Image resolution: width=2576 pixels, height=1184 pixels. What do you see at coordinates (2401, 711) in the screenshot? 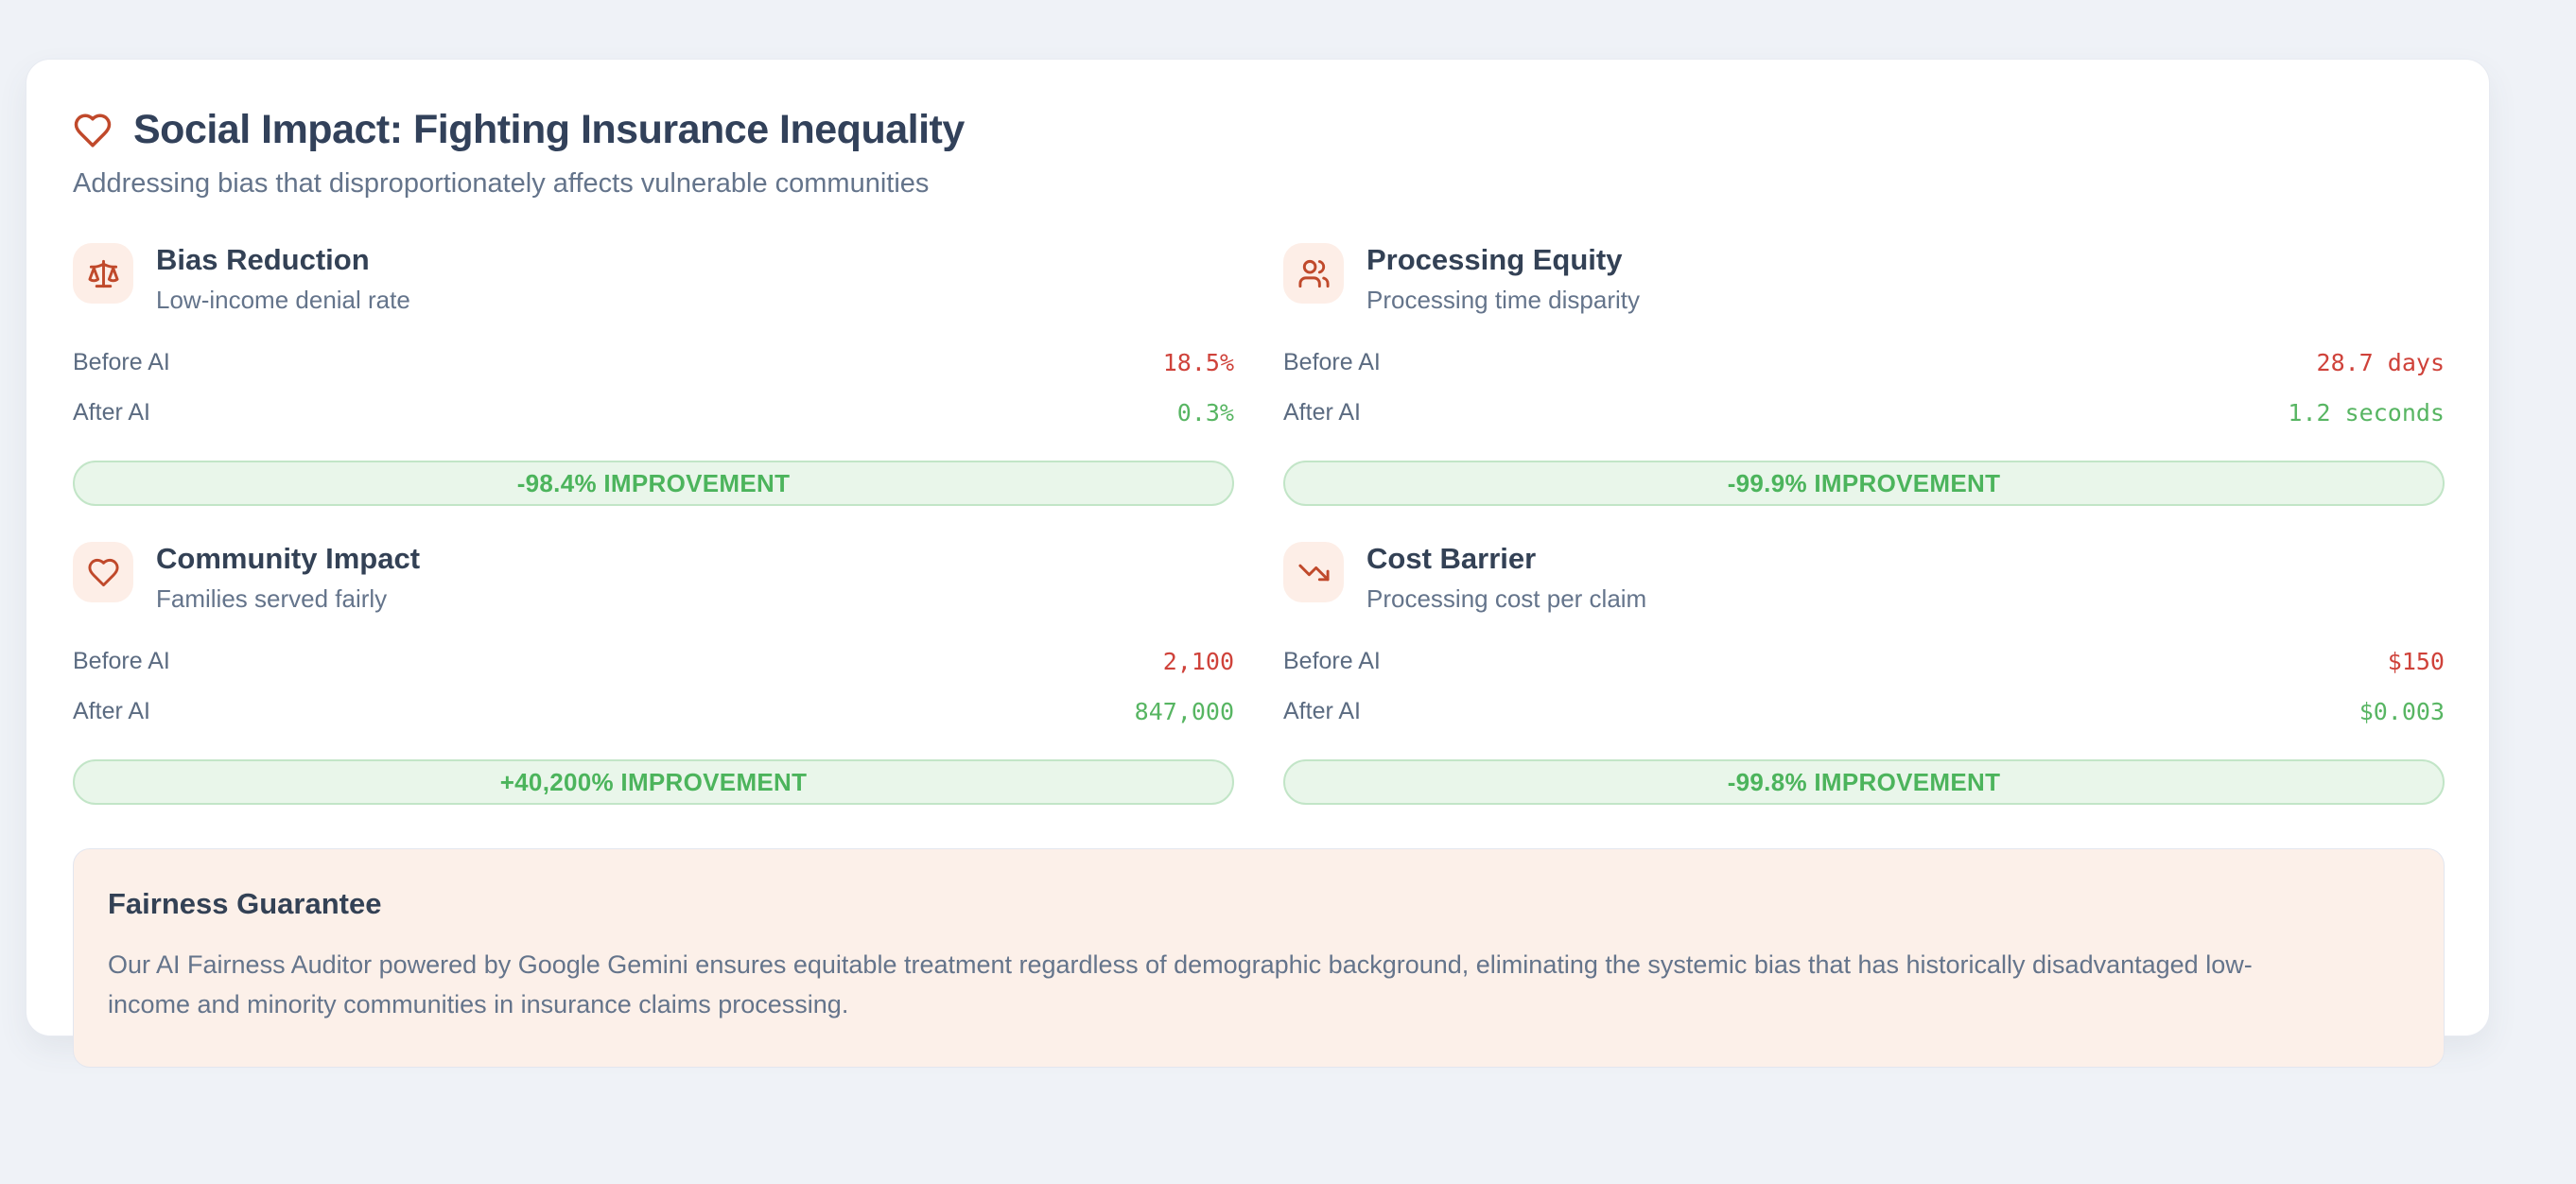
I see `after-ai-value: $0.003` at bounding box center [2401, 711].